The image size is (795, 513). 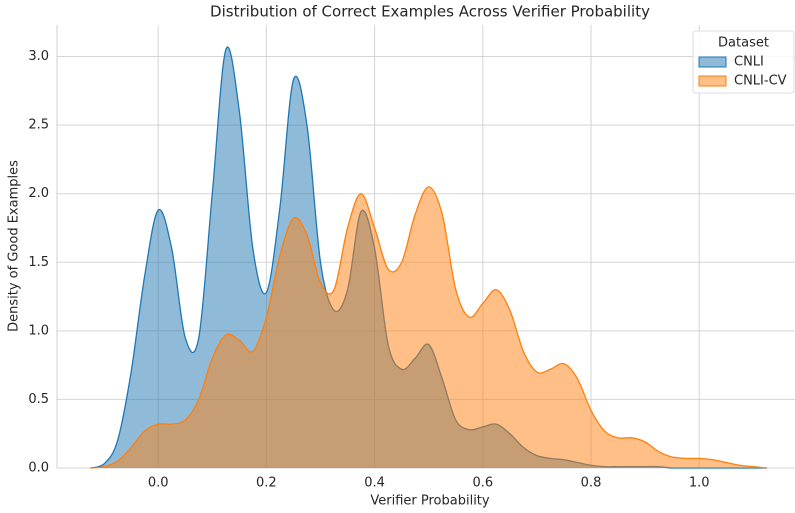 What do you see at coordinates (743, 43) in the screenshot?
I see `legend-title: Dataset` at bounding box center [743, 43].